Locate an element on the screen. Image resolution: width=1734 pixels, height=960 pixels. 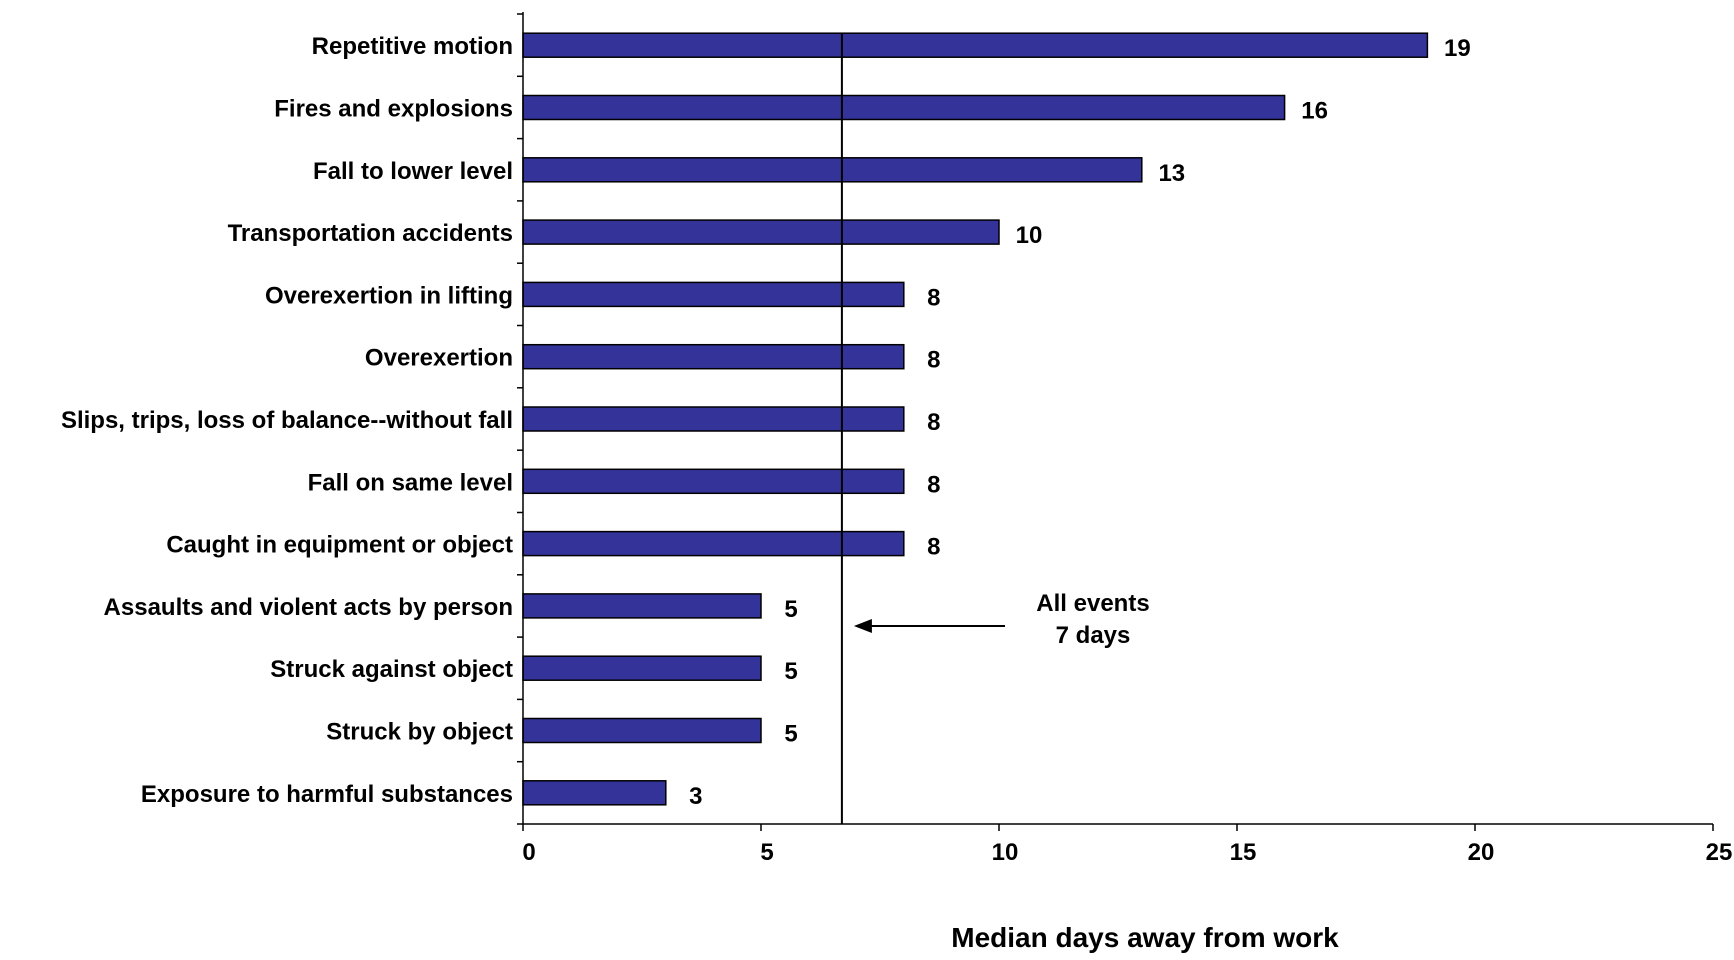
annotation-label-line1: All events is located at coordinates (1092, 603).